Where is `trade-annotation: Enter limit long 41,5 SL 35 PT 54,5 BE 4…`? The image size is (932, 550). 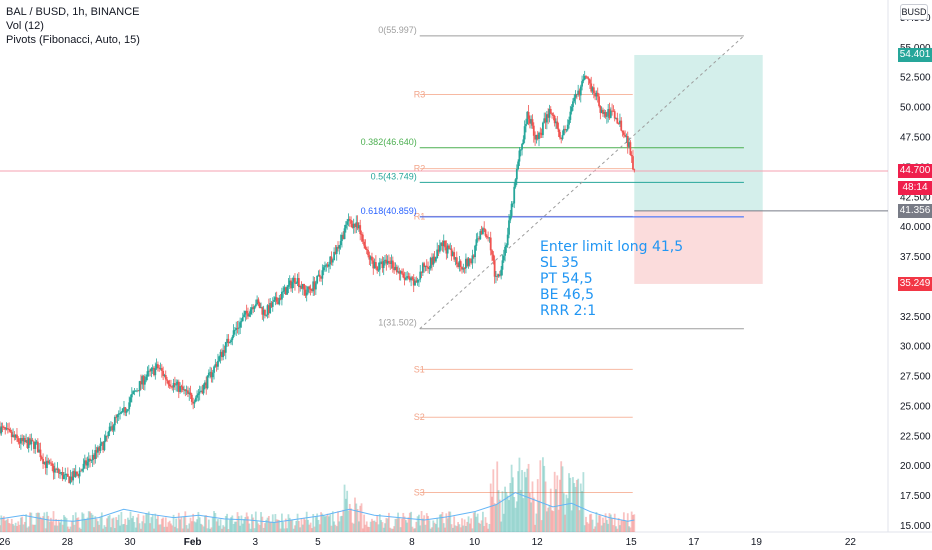 trade-annotation: Enter limit long 41,5 SL 35 PT 54,5 BE 4… is located at coordinates (611, 279).